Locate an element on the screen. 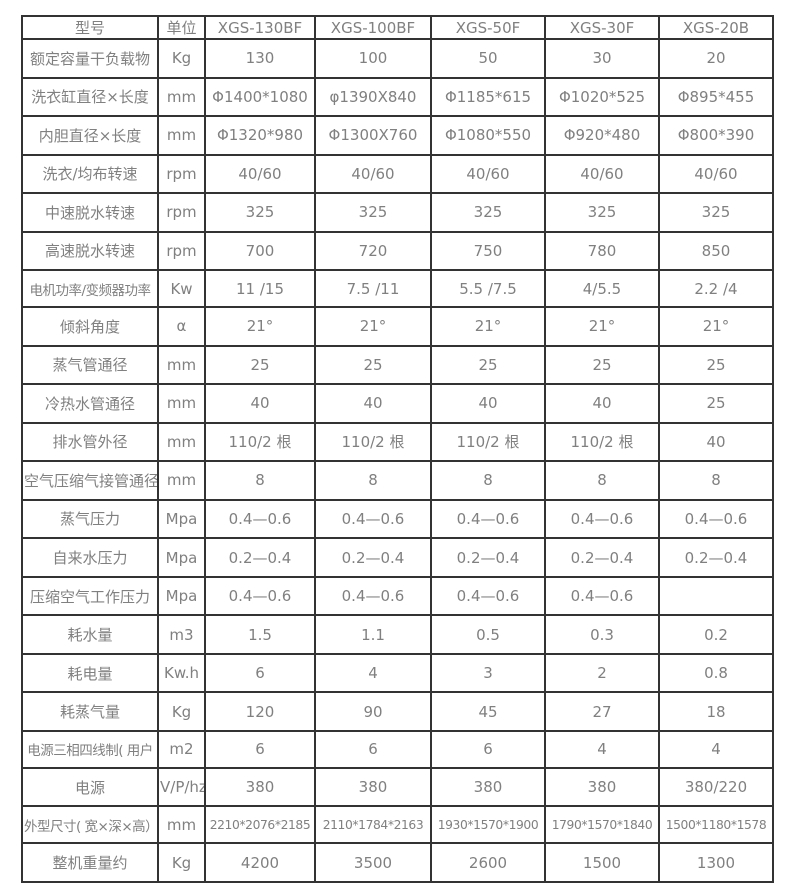 Image resolution: width=792 pixels, height=894 pixels. row-label-cell: 蒸气管通径 is located at coordinates (90, 365).